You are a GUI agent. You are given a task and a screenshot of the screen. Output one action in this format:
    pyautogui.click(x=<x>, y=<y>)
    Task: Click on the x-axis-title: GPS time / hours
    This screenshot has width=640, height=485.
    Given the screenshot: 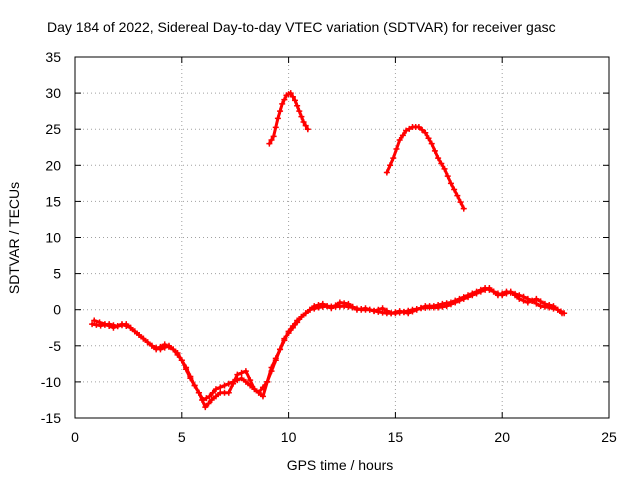 What is the action you would take?
    pyautogui.click(x=340, y=465)
    